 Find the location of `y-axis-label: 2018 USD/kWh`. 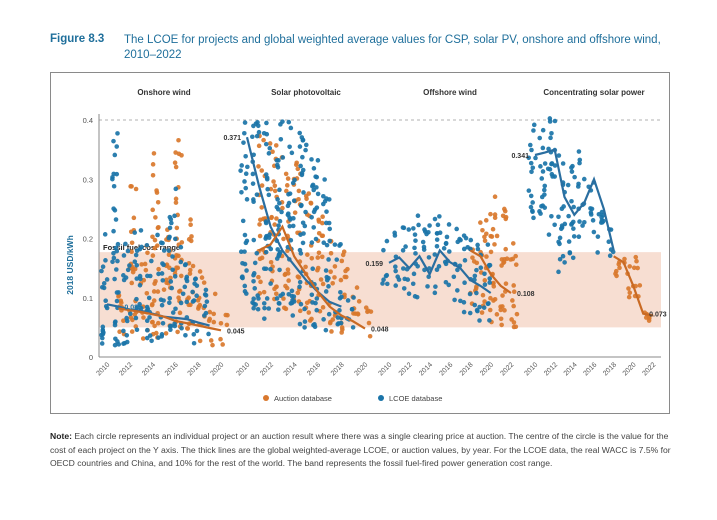

y-axis-label: 2018 USD/kWh is located at coordinates (70, 265).